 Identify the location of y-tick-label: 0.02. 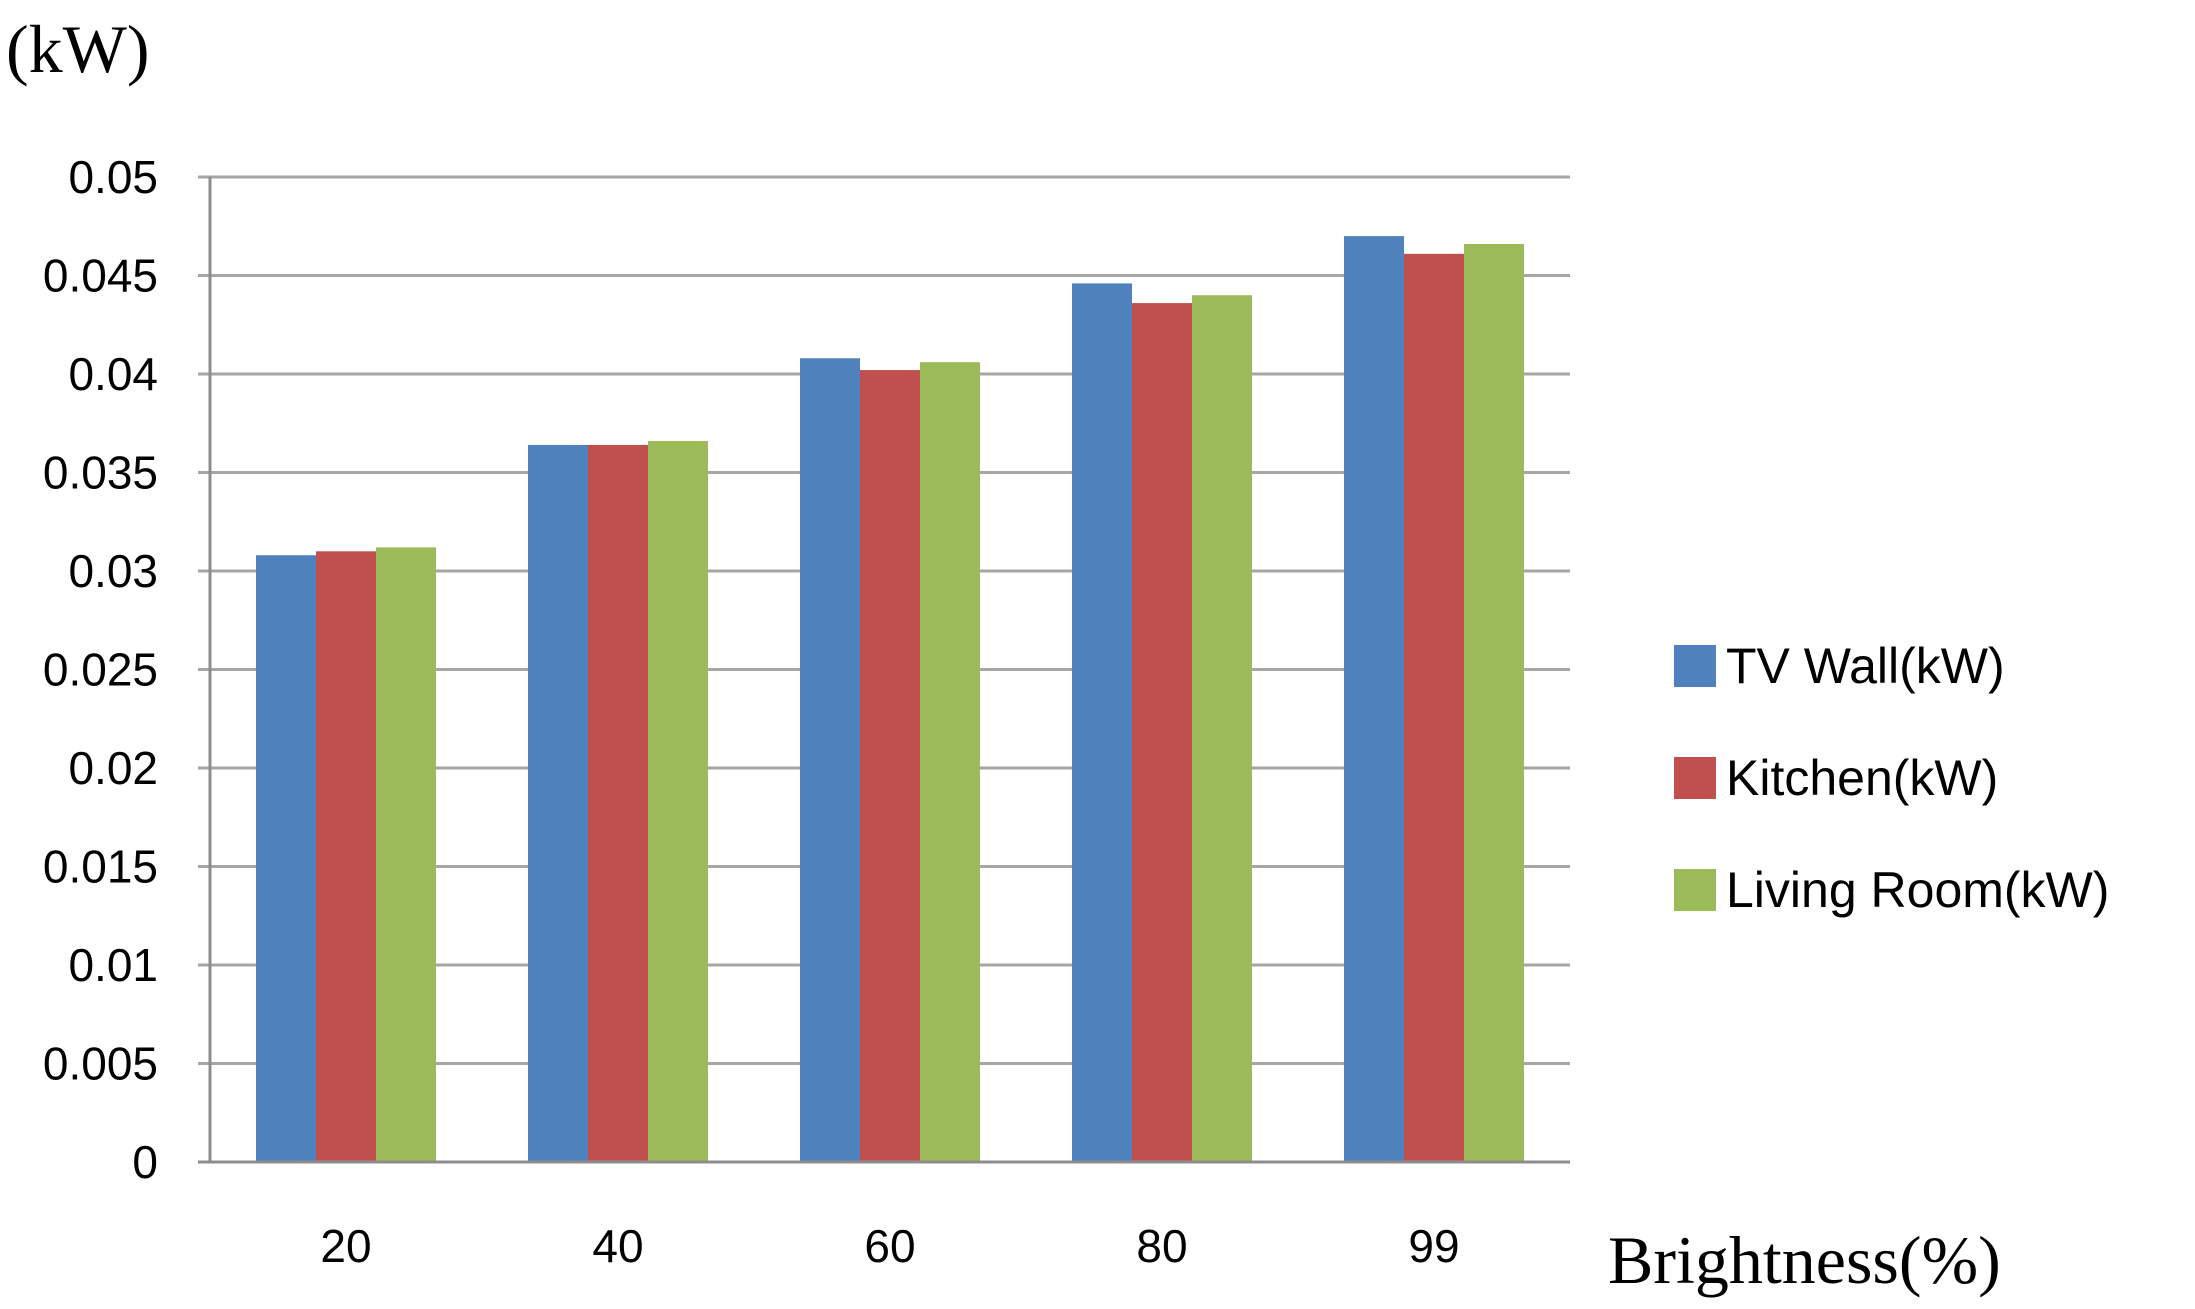
(113, 768).